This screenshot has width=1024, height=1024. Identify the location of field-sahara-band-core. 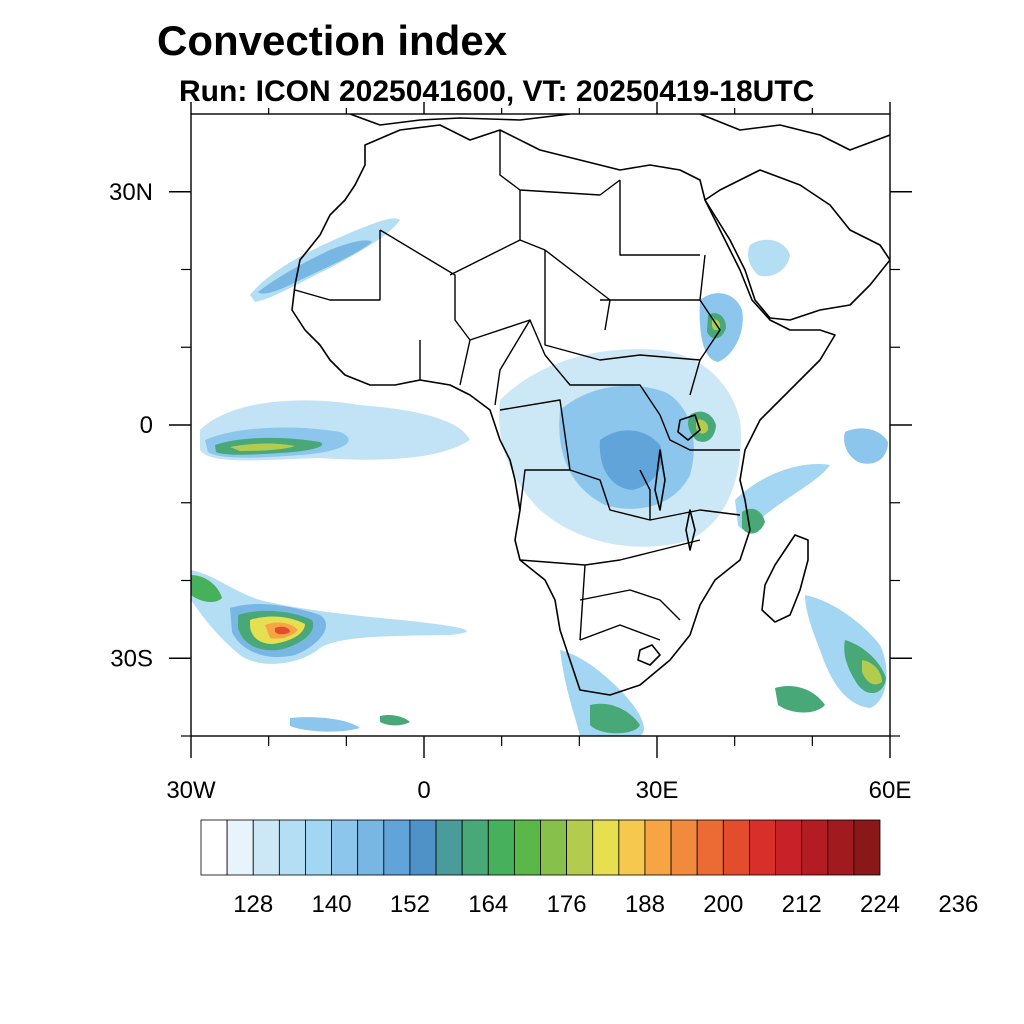
(315, 267).